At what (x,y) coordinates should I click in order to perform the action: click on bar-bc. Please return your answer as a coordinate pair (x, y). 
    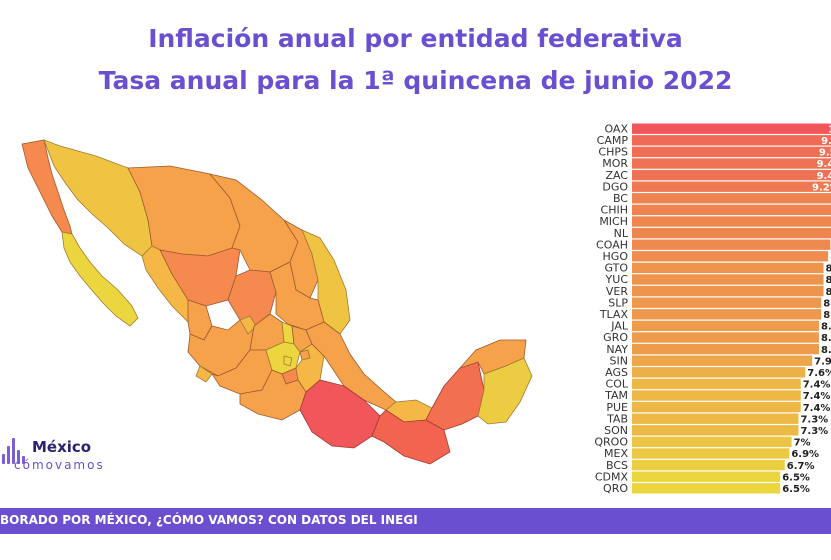
    Looking at the image, I should click on (731, 198).